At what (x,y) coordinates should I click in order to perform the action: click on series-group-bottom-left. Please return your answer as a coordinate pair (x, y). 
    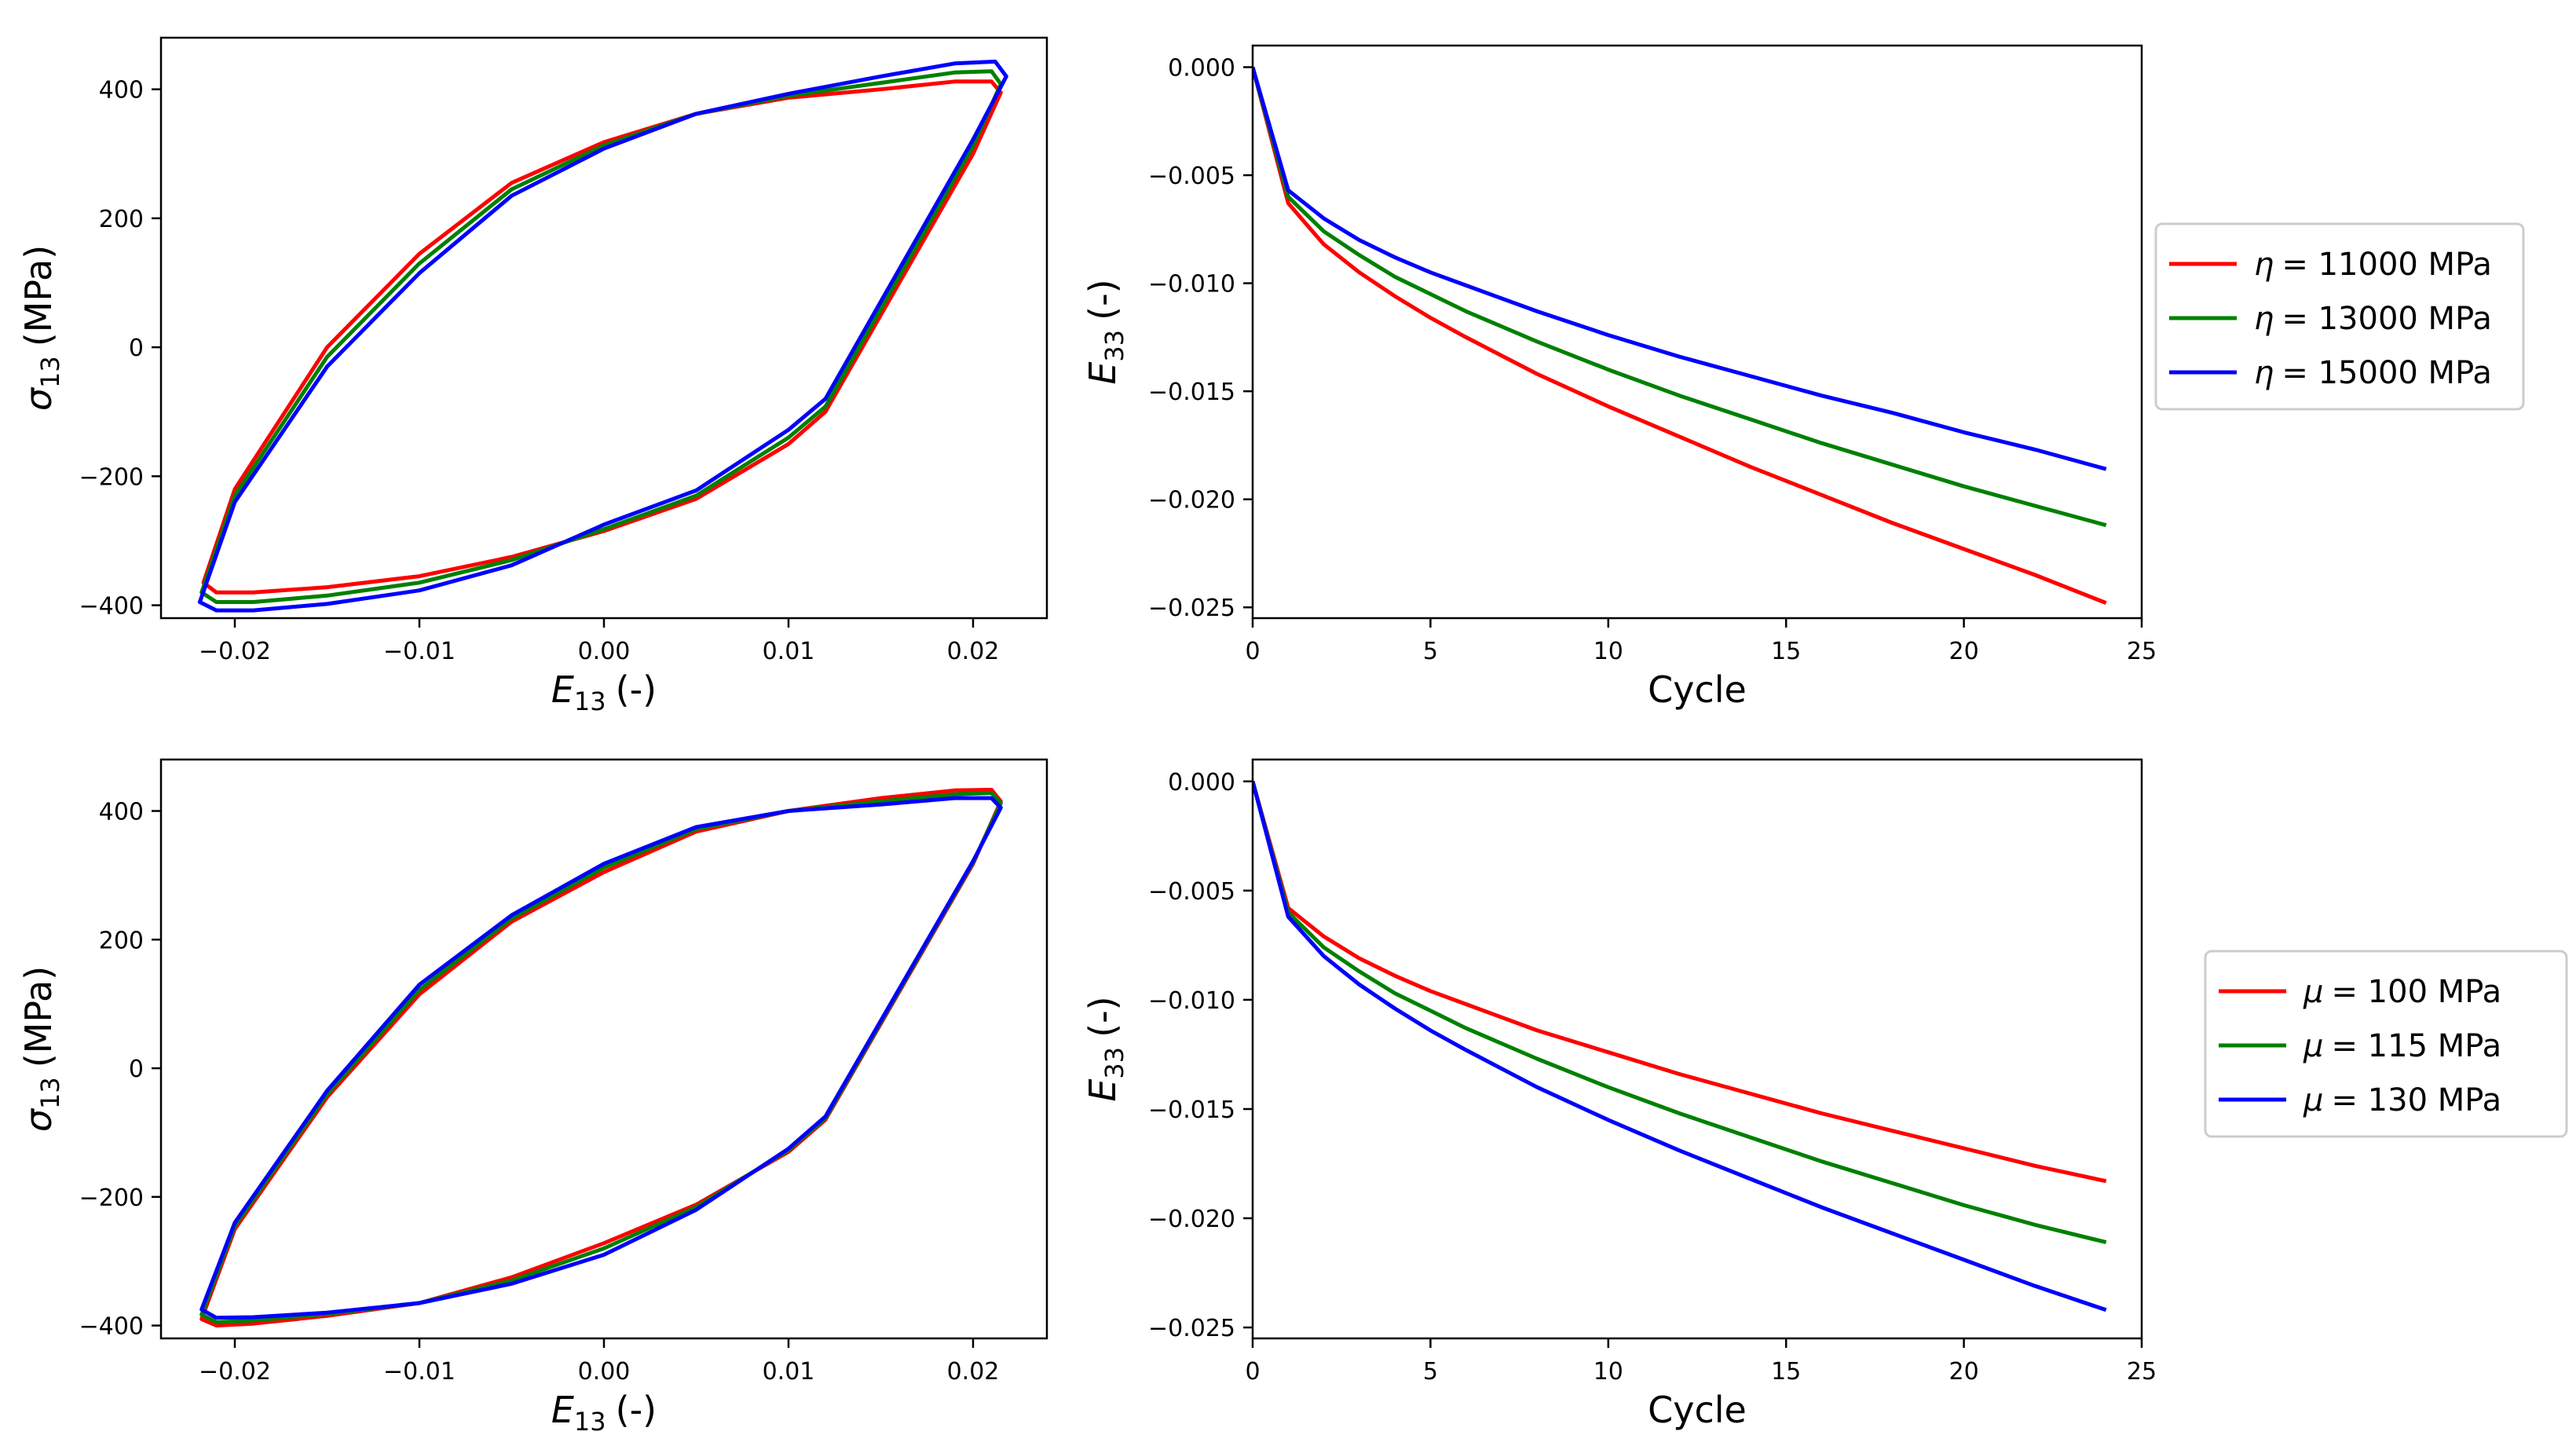
    Looking at the image, I should click on (601, 1058).